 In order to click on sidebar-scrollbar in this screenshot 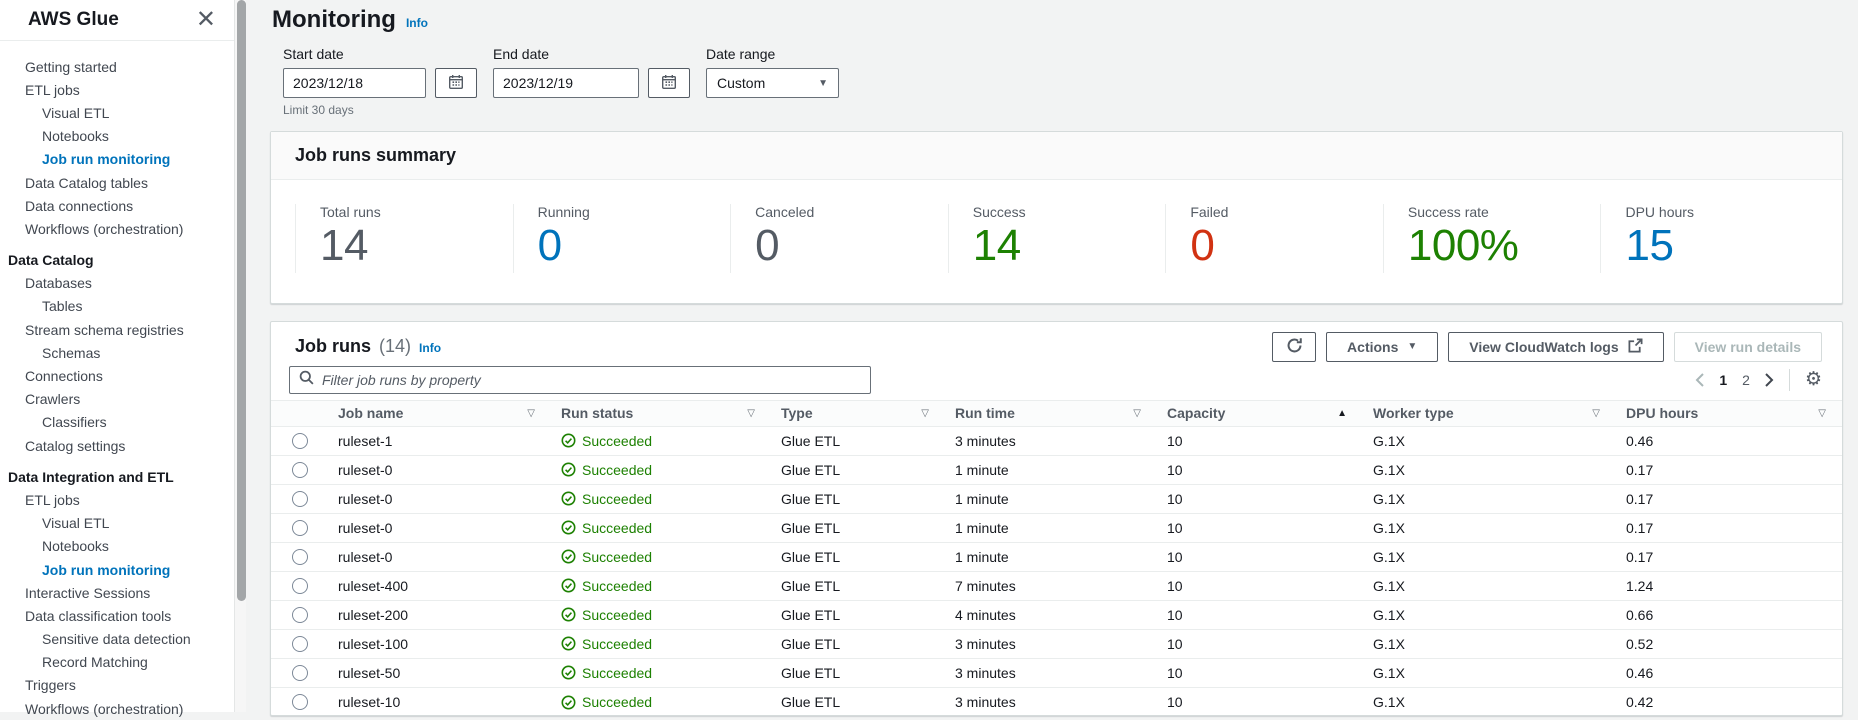, I will do `click(240, 356)`.